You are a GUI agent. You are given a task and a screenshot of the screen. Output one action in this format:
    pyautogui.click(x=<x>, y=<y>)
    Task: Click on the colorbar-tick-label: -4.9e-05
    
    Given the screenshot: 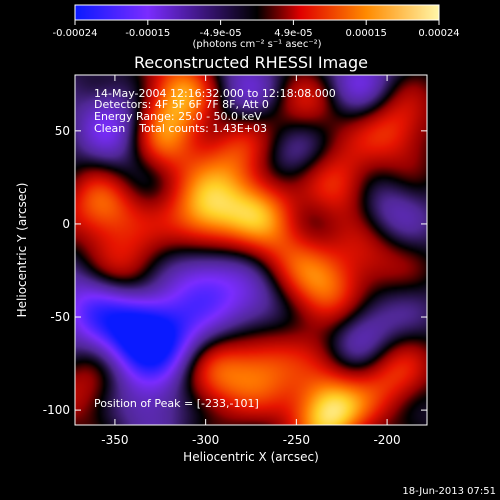 What is the action you would take?
    pyautogui.click(x=221, y=33)
    